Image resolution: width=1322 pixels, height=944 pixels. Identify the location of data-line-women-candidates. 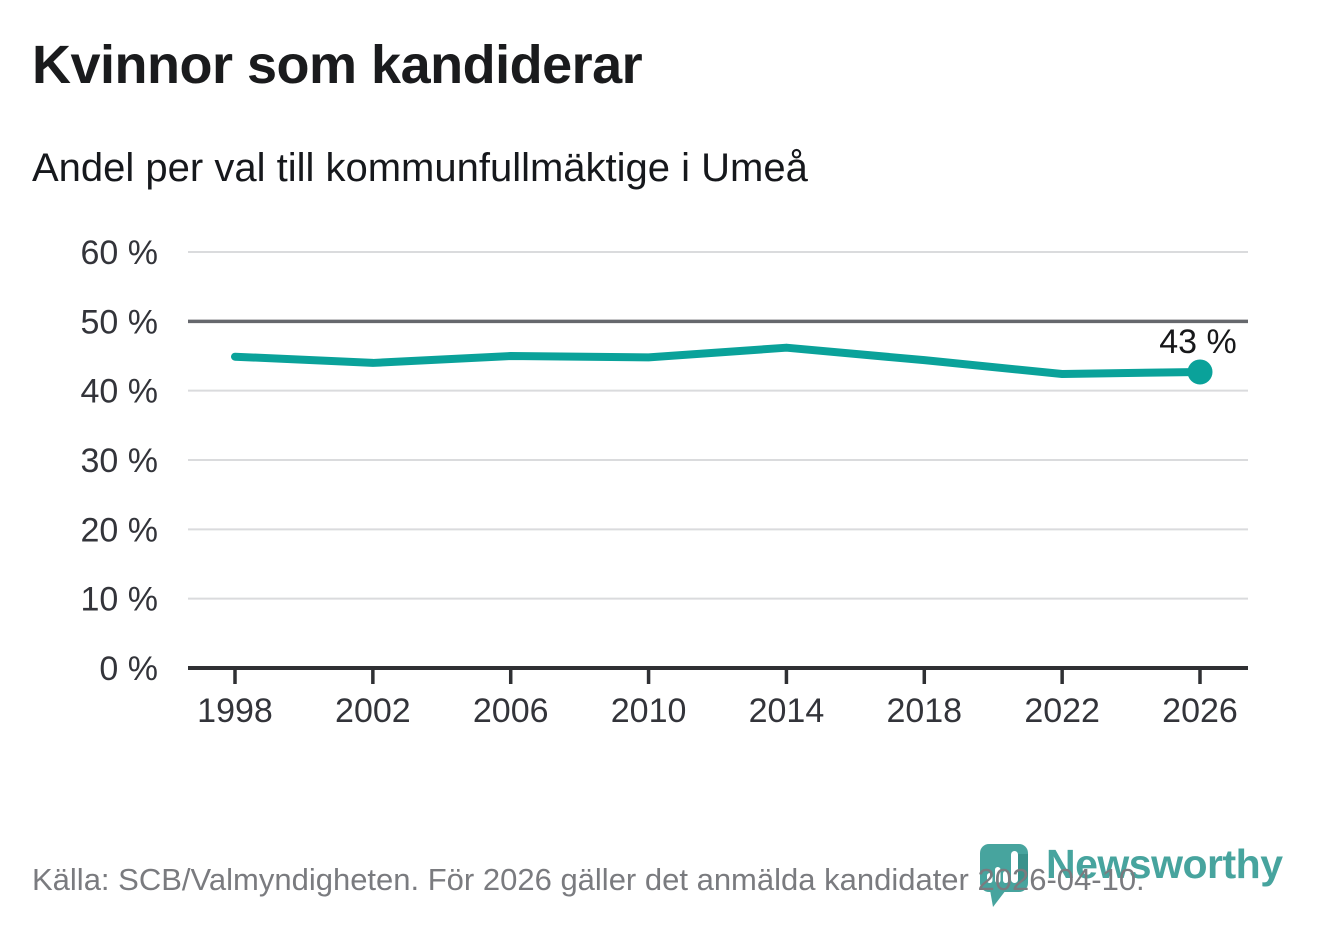
(717, 361).